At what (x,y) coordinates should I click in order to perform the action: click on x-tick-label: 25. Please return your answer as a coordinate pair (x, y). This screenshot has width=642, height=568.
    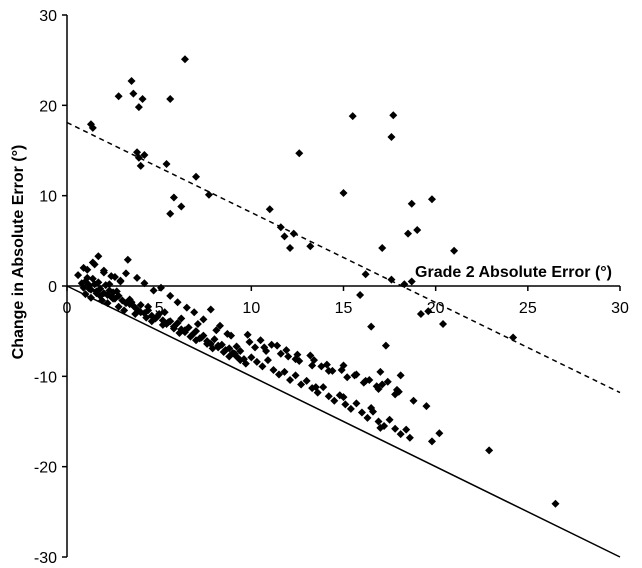
    Looking at the image, I should click on (528, 308).